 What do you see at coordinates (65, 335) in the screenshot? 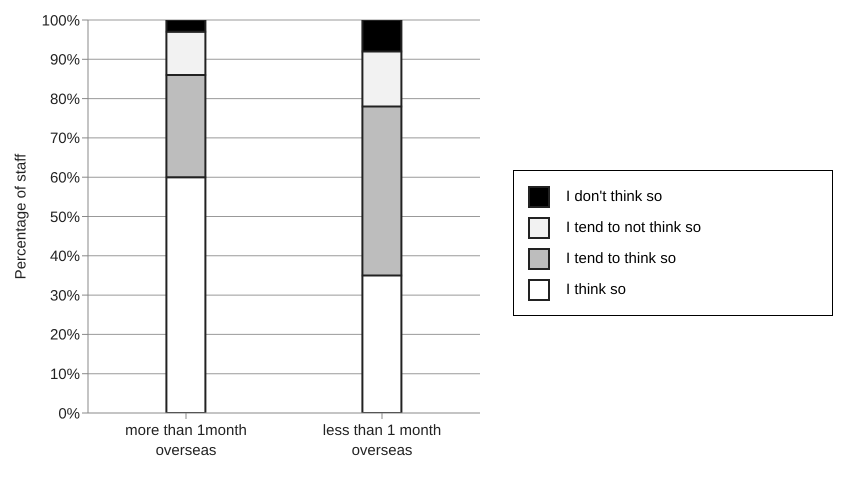
I see `y-tick-label: 20%` at bounding box center [65, 335].